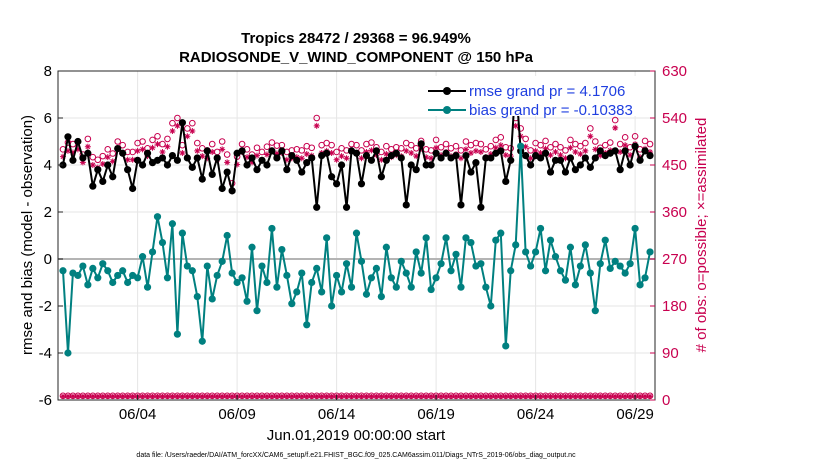  Describe the element at coordinates (48, 165) in the screenshot. I see `y-tick-label: 4` at that location.